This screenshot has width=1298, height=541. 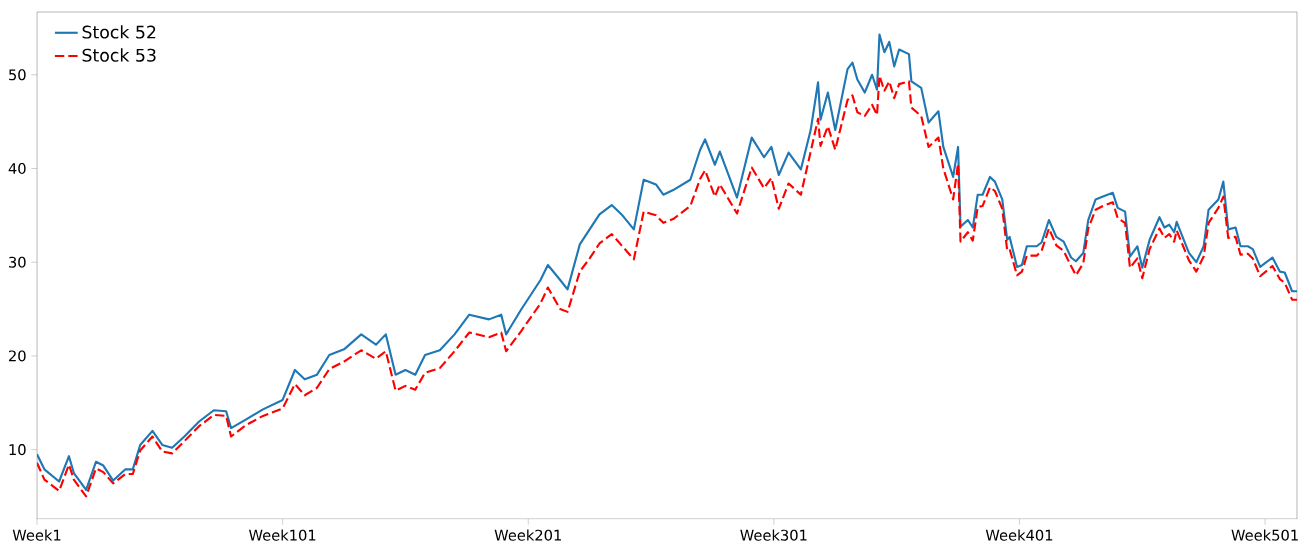 I want to click on x-tick-label: Week101, so click(x=282, y=535).